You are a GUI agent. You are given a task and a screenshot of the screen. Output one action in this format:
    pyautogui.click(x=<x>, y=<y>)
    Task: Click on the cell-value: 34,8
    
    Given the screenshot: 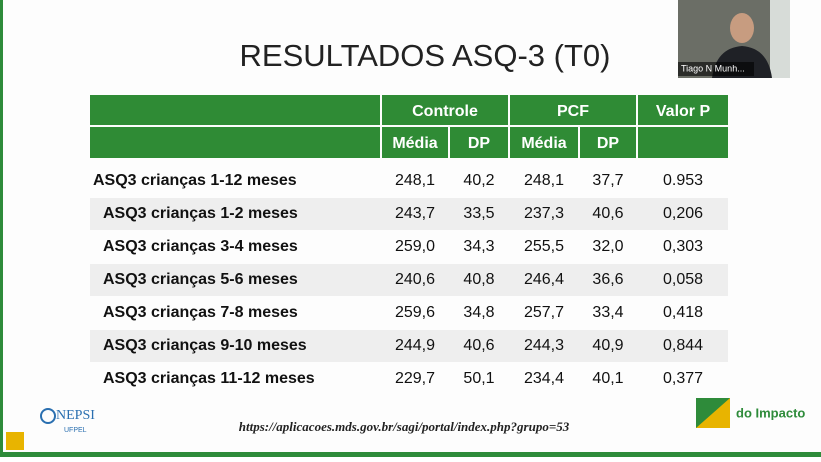 What is the action you would take?
    pyautogui.click(x=478, y=312)
    